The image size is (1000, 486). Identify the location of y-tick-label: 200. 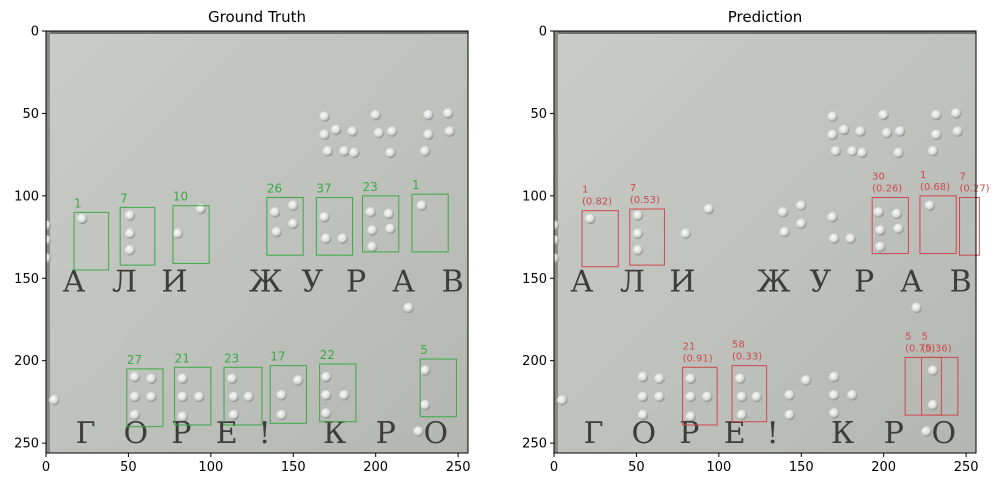
(26, 361).